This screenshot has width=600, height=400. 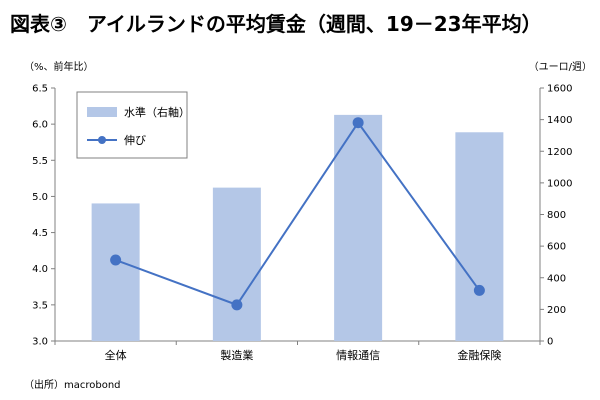 What do you see at coordinates (559, 183) in the screenshot?
I see `right-tick-label: 1000` at bounding box center [559, 183].